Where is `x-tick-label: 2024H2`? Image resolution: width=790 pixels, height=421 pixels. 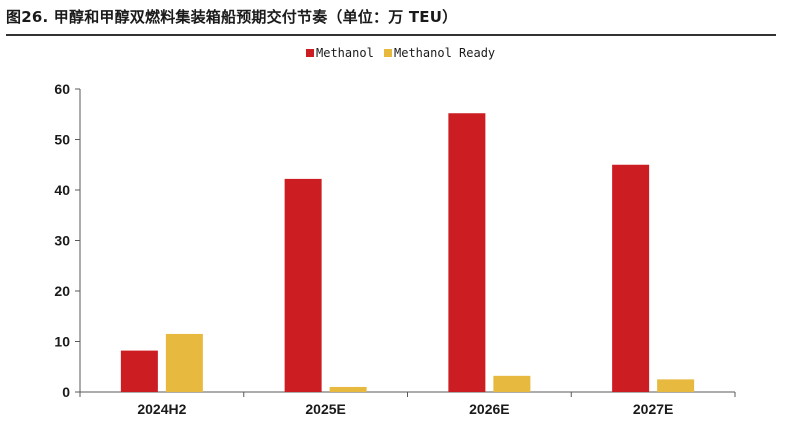
x-tick-label: 2024H2 is located at coordinates (161, 409).